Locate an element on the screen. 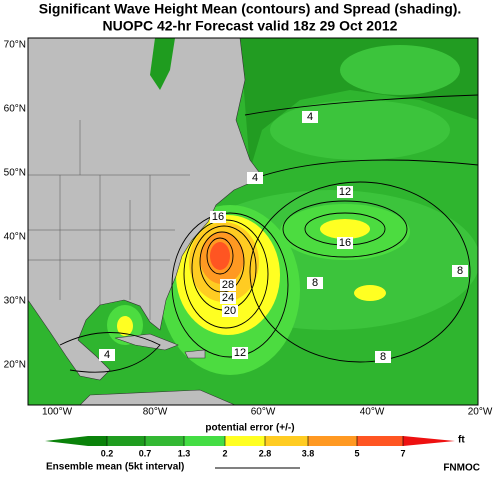  lon-label: 80°W is located at coordinates (155, 412).